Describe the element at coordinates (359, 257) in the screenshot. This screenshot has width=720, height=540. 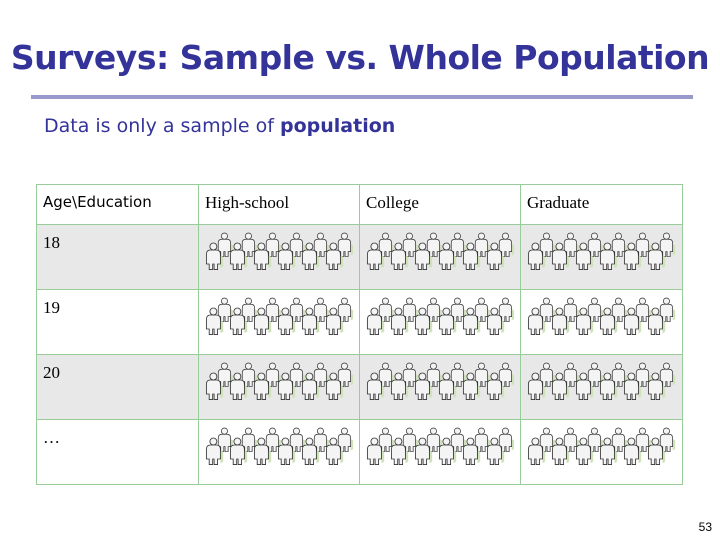
I see `table-row: 18` at that location.